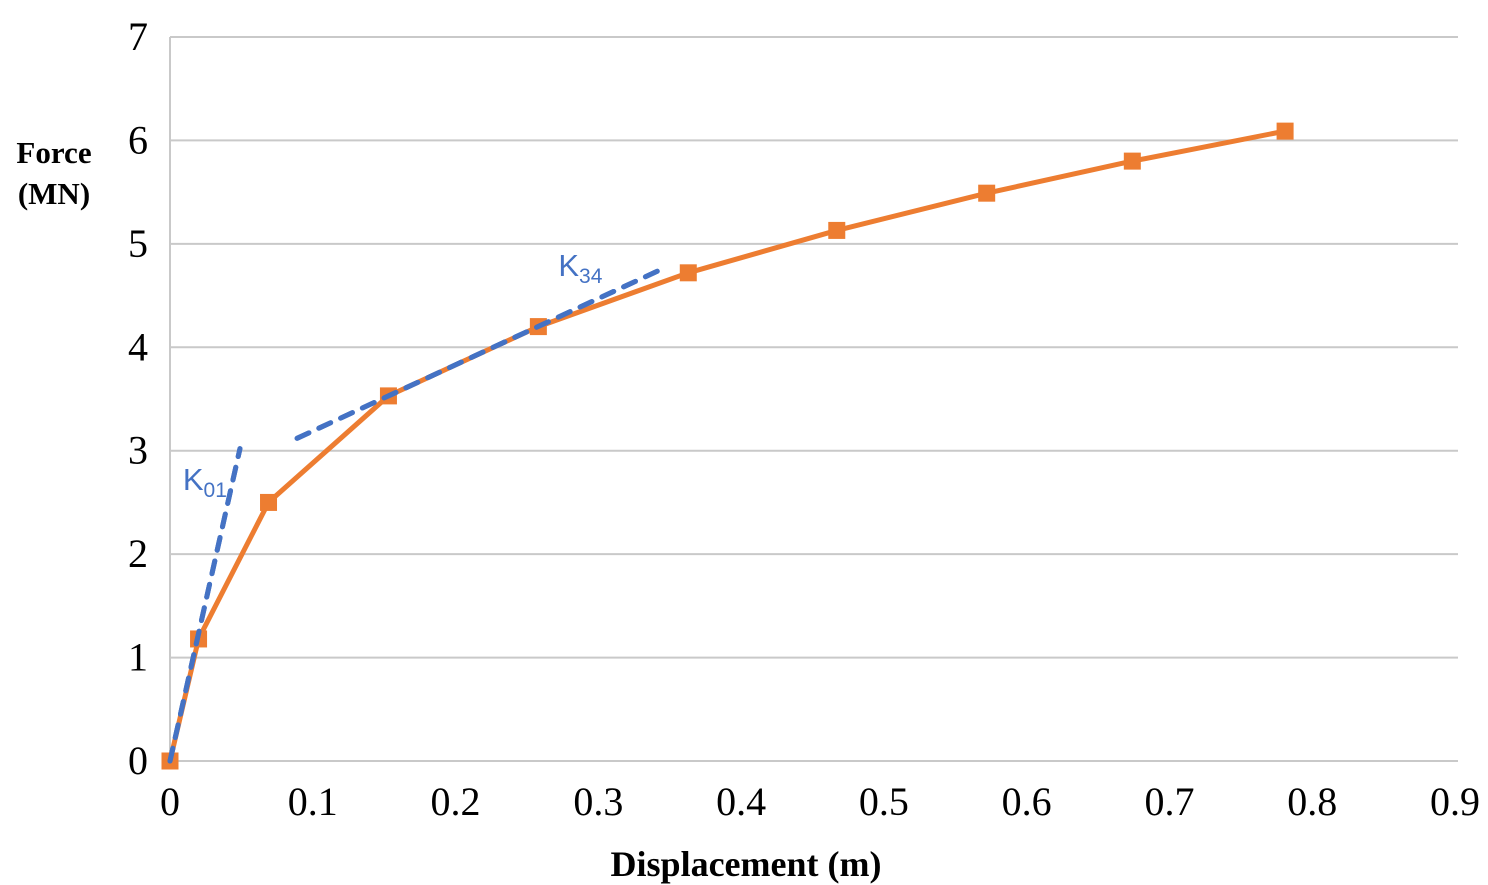 This screenshot has height=885, width=1488. What do you see at coordinates (54, 173) in the screenshot?
I see `y-axis-title: Force (MN)` at bounding box center [54, 173].